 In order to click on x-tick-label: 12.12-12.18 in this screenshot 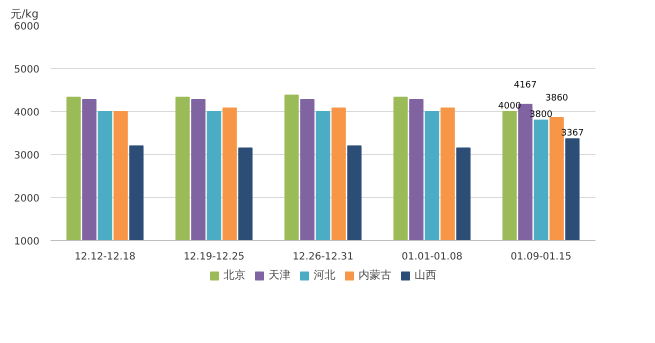, I will do `click(105, 257)`.